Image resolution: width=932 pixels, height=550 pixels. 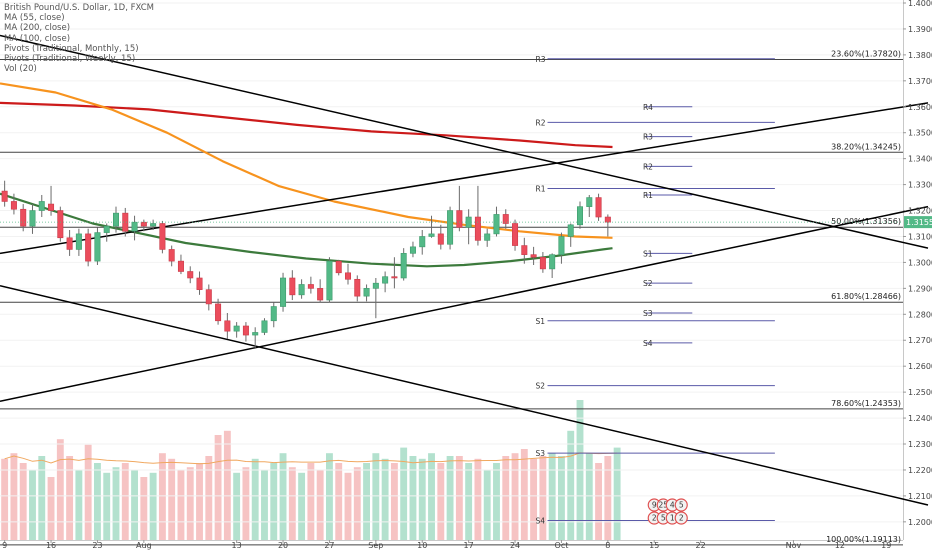 What do you see at coordinates (672, 518) in the screenshot?
I see `event-badge: 1` at bounding box center [672, 518].